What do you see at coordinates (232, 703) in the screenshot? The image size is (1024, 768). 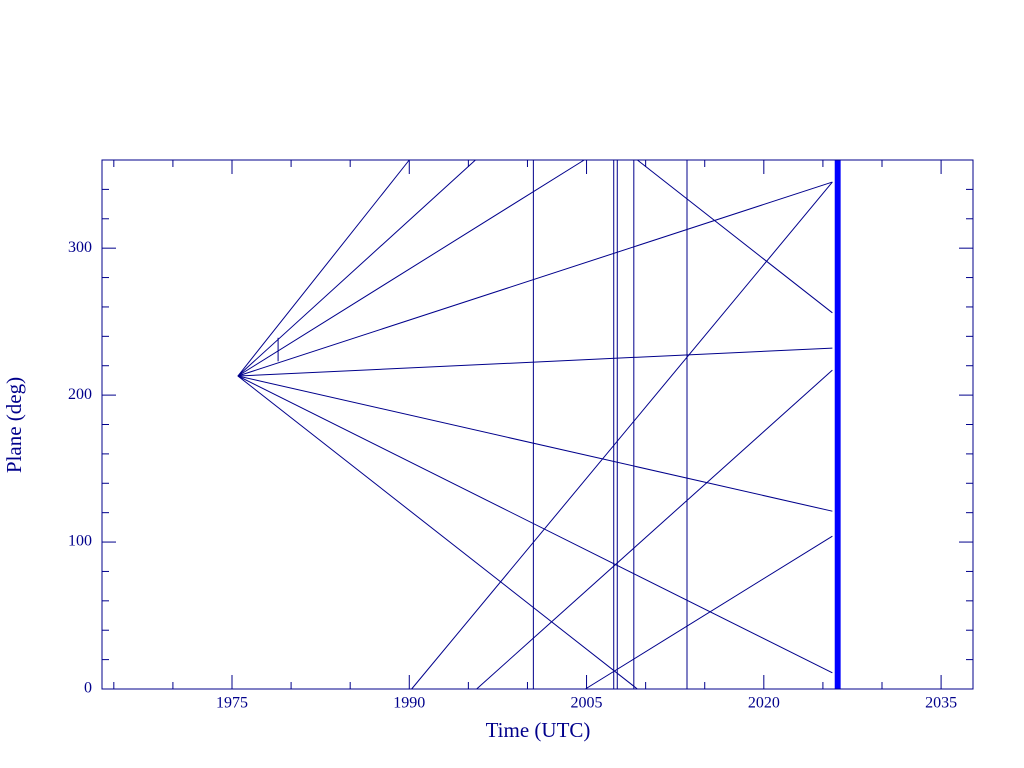 I see `x-tick-label: 1975` at bounding box center [232, 703].